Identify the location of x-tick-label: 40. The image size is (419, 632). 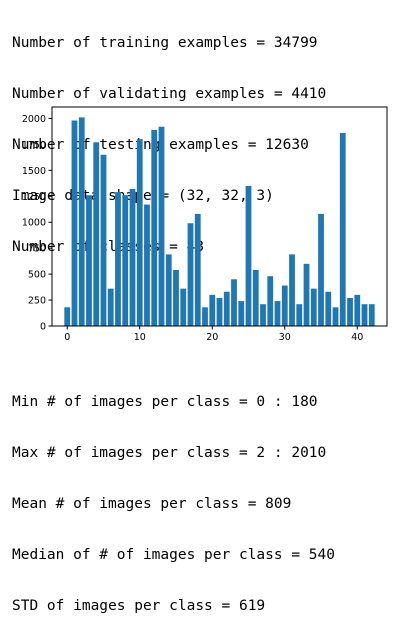
(357, 337).